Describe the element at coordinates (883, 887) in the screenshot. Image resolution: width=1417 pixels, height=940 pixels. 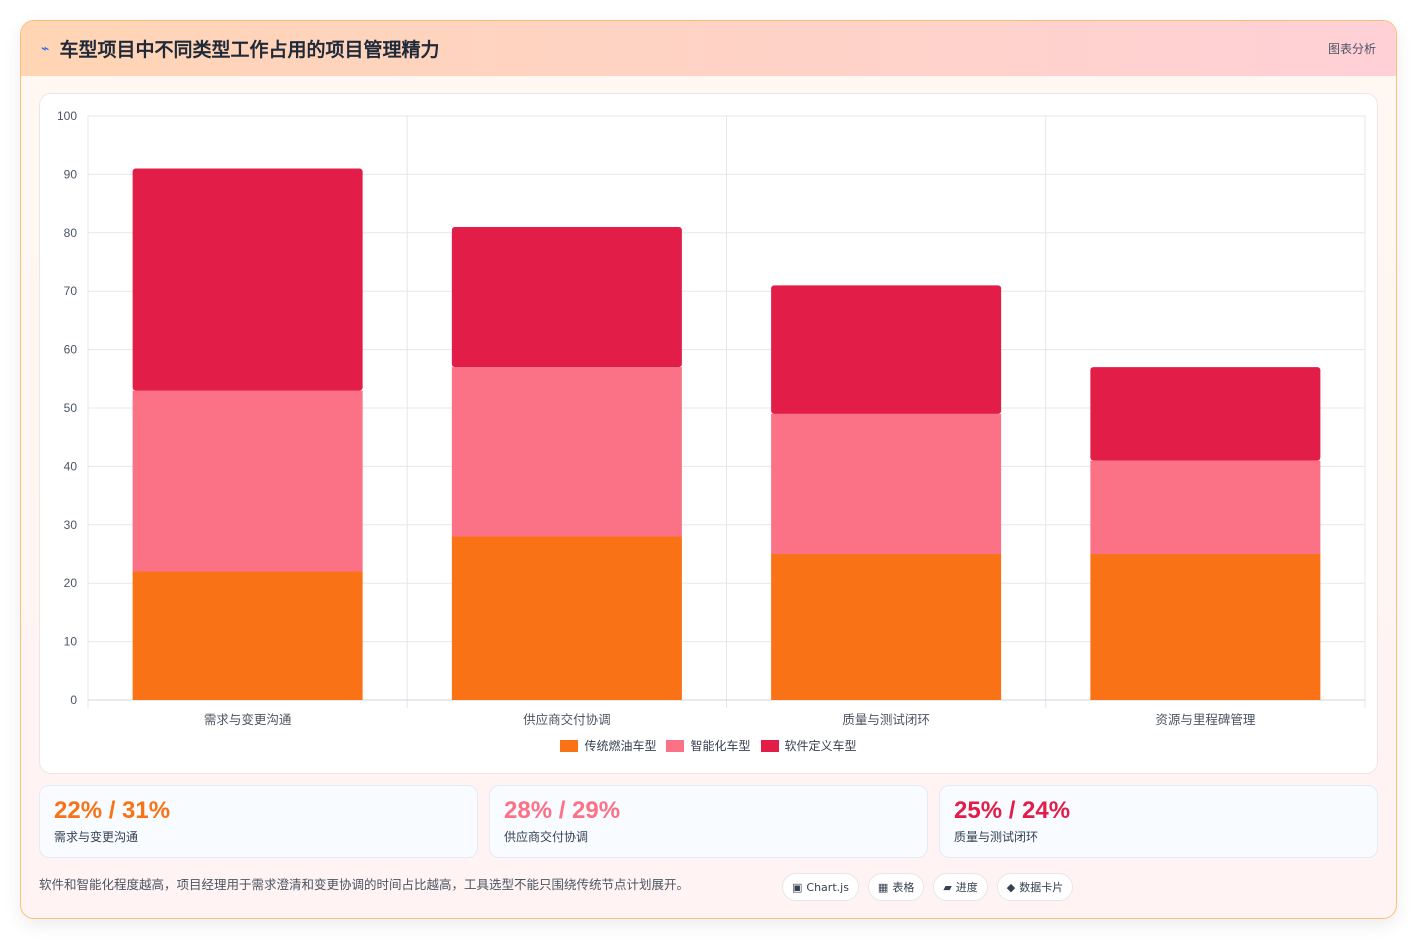
I see `chip-icon: ▦` at that location.